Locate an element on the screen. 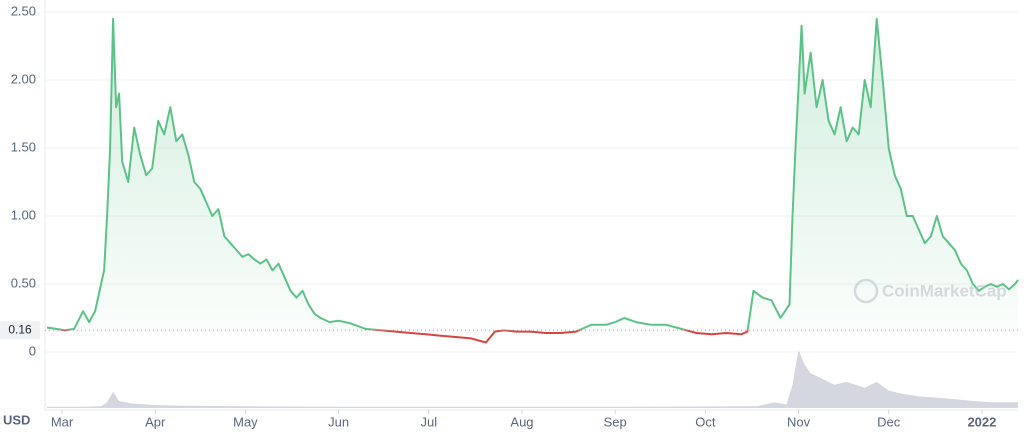 This screenshot has width=1024, height=434. x-tick-label: Aug is located at coordinates (521, 421).